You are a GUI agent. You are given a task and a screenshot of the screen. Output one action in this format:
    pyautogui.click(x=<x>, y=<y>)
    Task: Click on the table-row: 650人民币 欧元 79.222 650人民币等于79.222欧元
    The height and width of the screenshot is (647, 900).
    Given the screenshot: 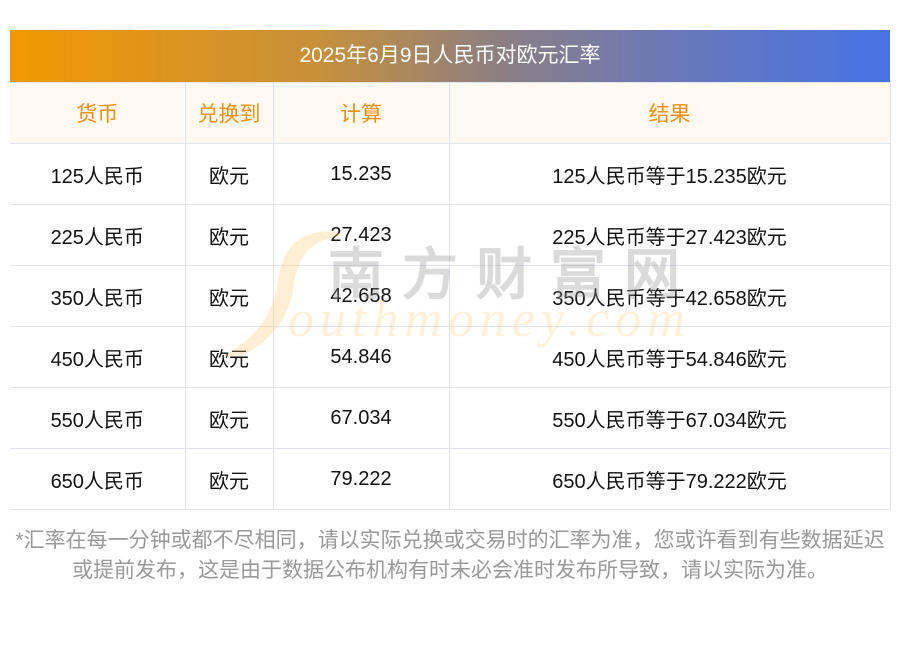 What is the action you would take?
    pyautogui.click(x=450, y=479)
    